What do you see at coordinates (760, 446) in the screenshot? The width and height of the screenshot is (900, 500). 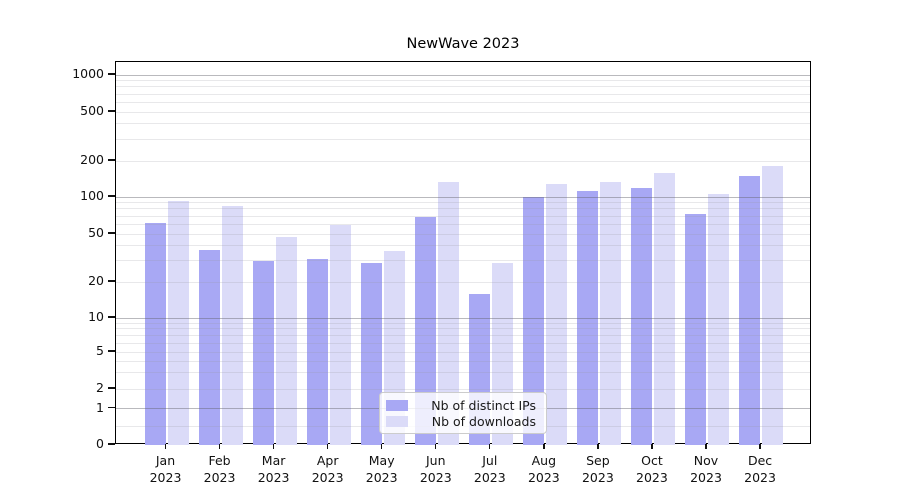 I see `x-tick-mark-dec` at bounding box center [760, 446].